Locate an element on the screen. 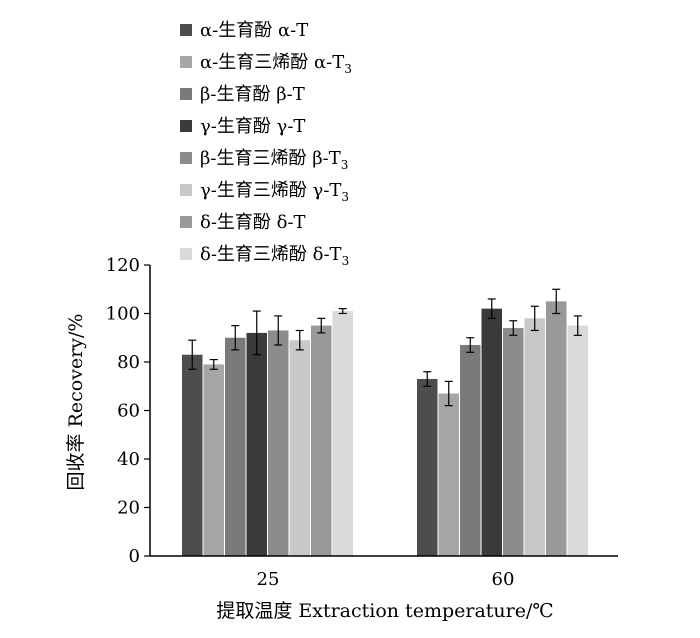  y-axis-label: 回收率 Recovery/% is located at coordinates (76, 402).